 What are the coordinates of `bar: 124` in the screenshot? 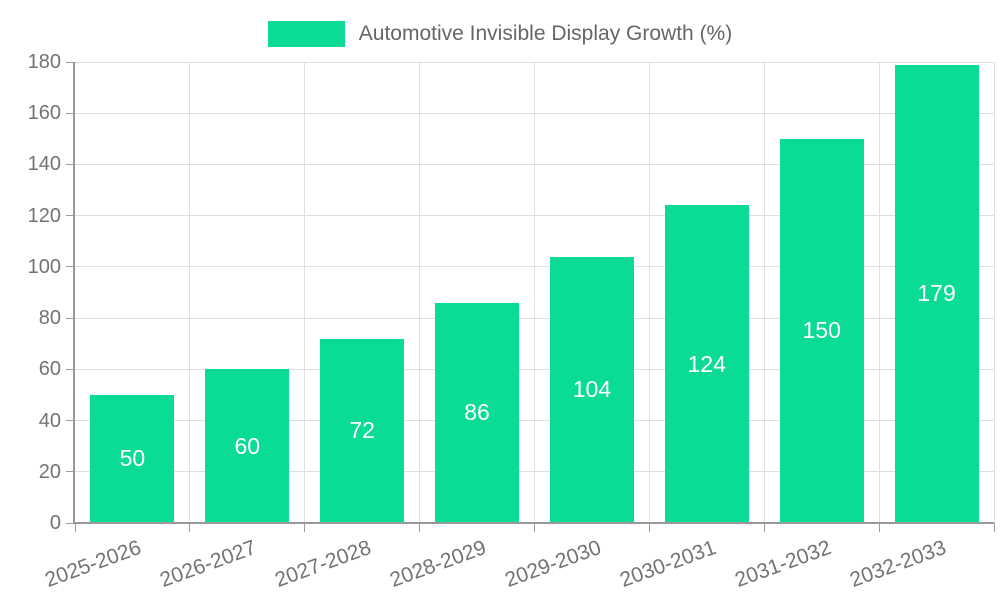 It's located at (706, 364).